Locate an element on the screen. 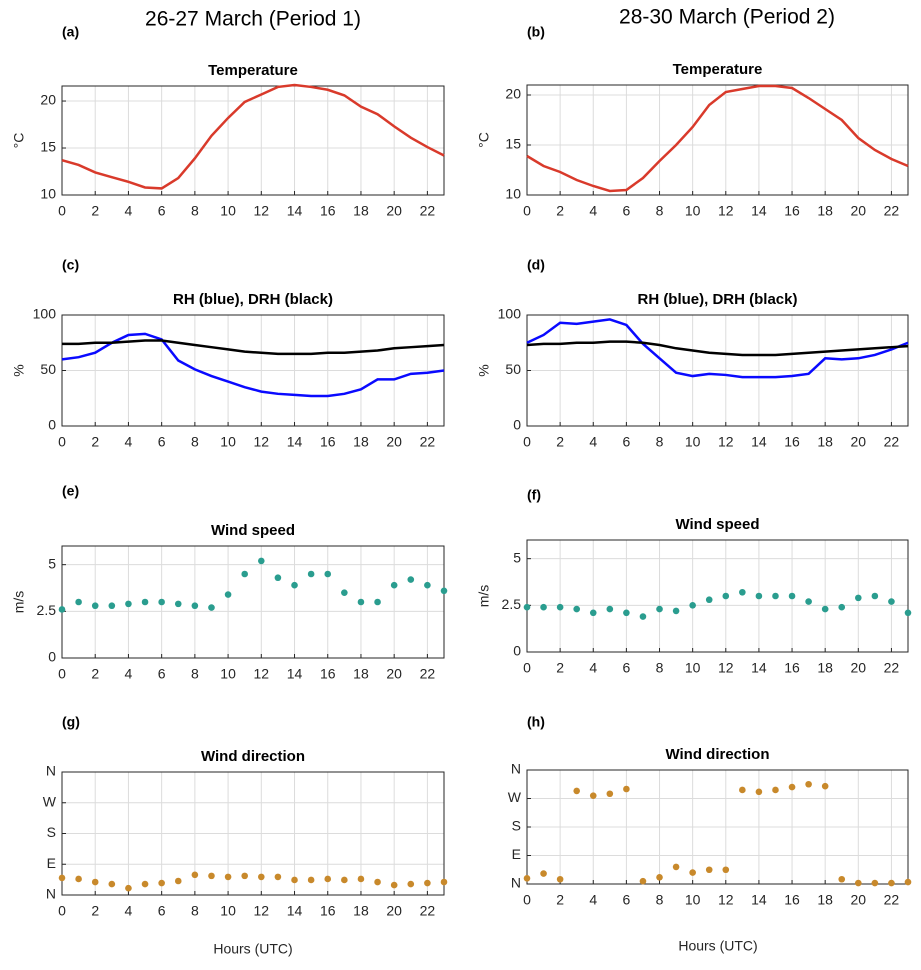  x-tick-label: 20 is located at coordinates (394, 211).